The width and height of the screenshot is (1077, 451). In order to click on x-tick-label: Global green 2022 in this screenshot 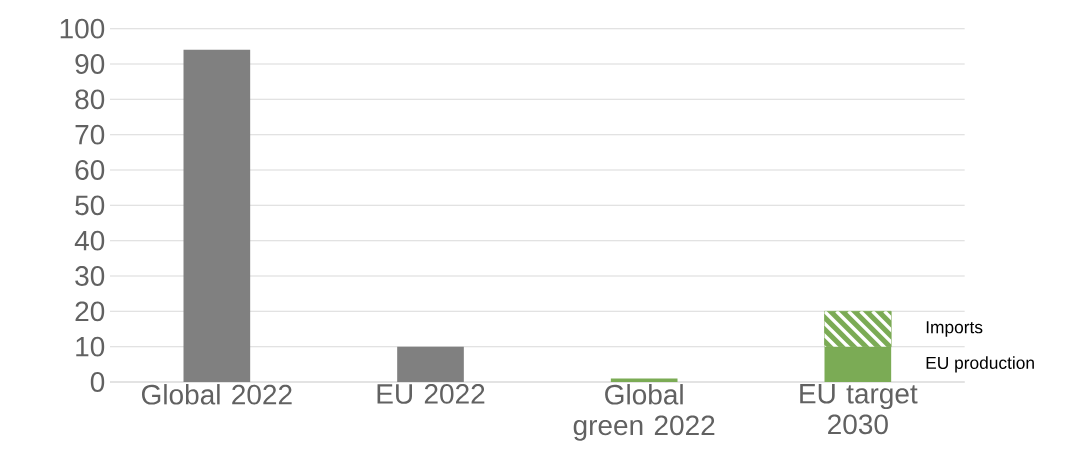, I will do `click(644, 412)`.